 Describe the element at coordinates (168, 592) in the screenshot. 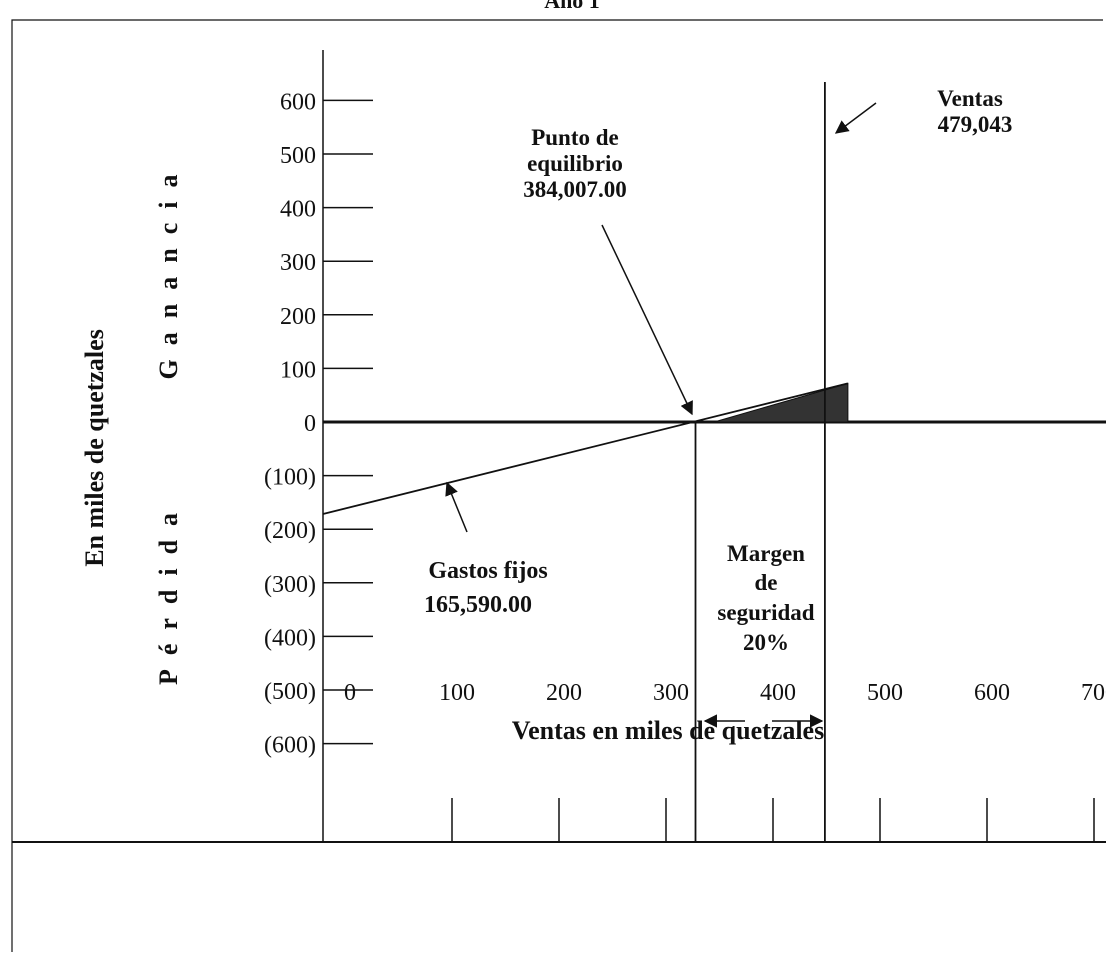

I see `y-lower-label: Pérdida` at that location.